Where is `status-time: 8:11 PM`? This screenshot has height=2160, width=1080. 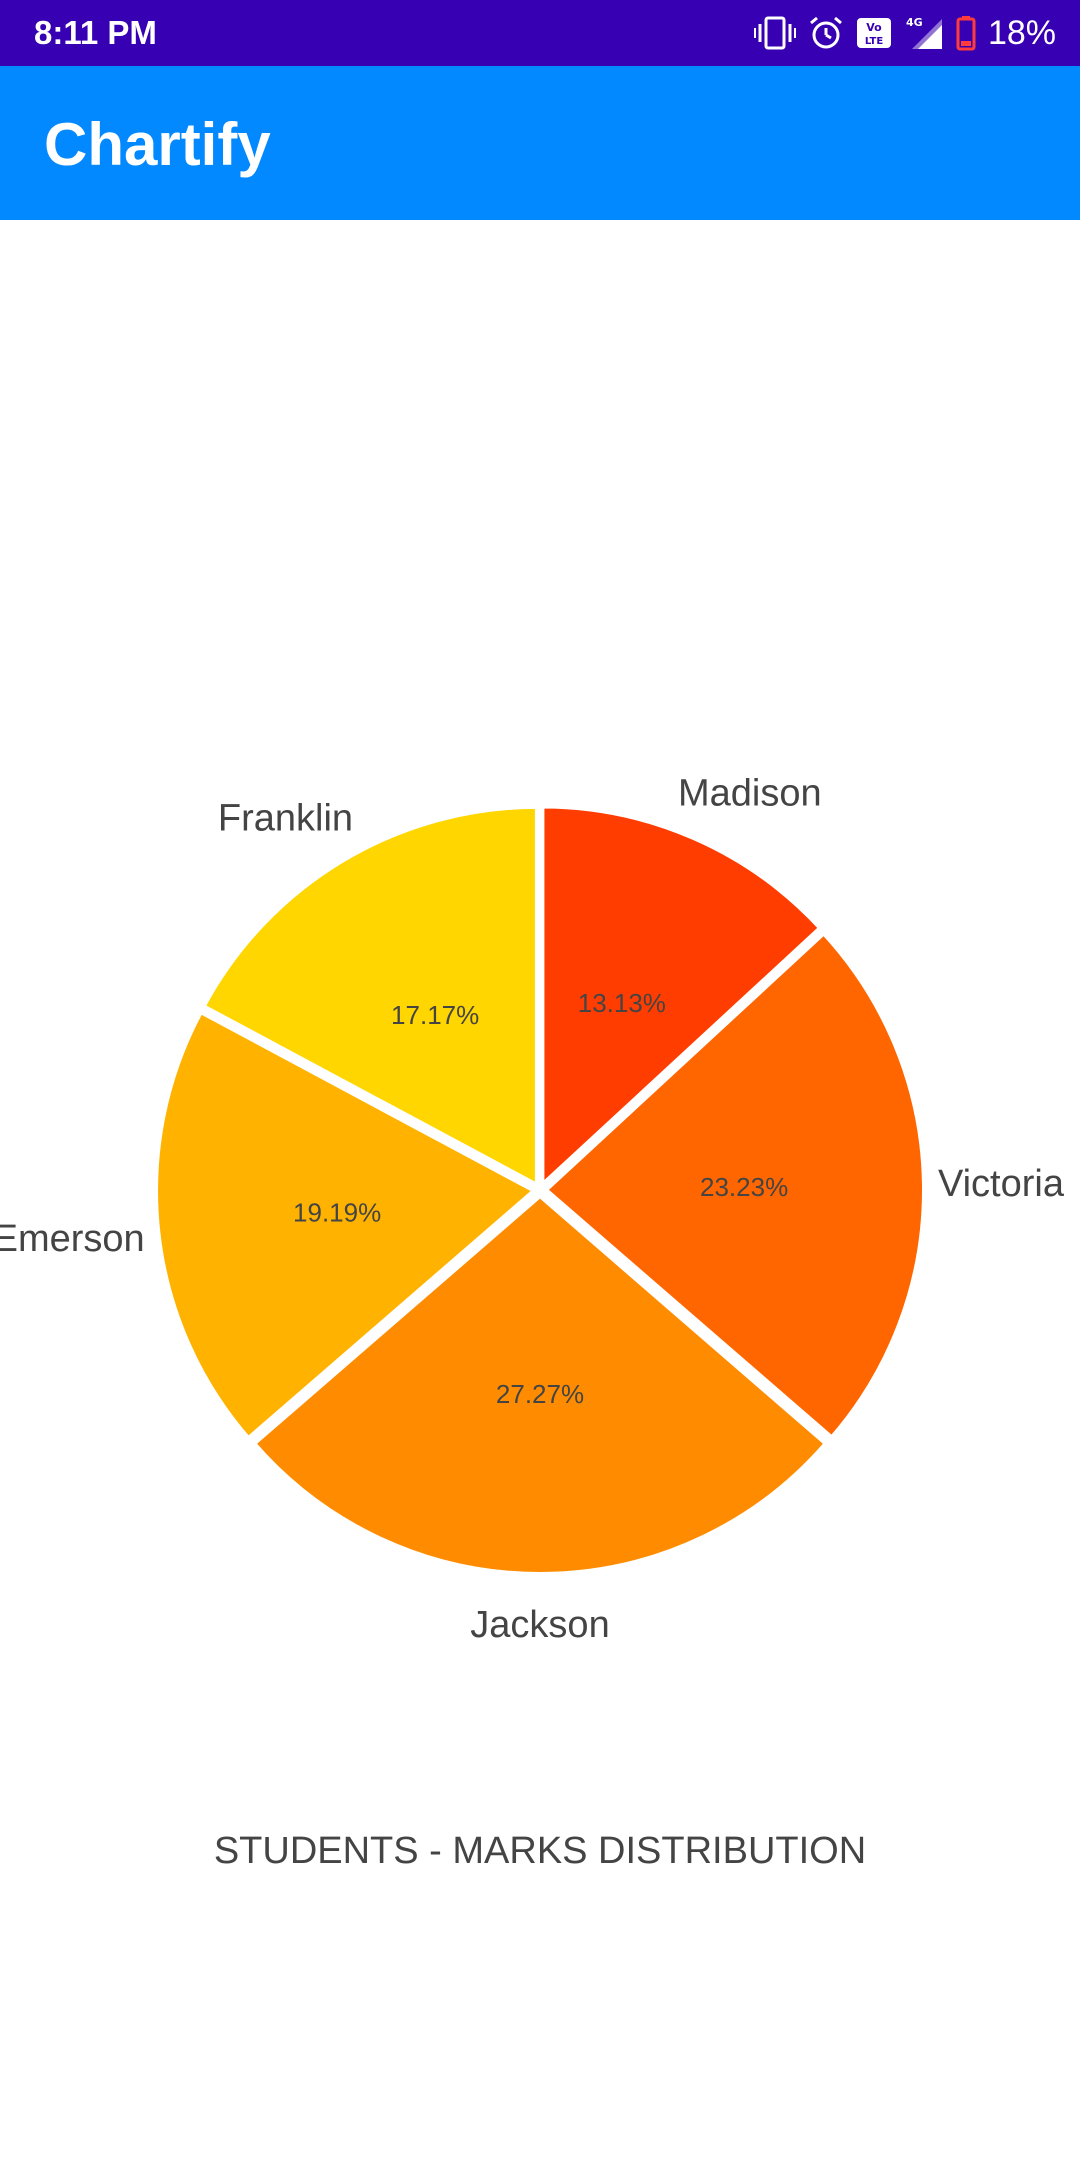
status-time: 8:11 PM is located at coordinates (95, 32).